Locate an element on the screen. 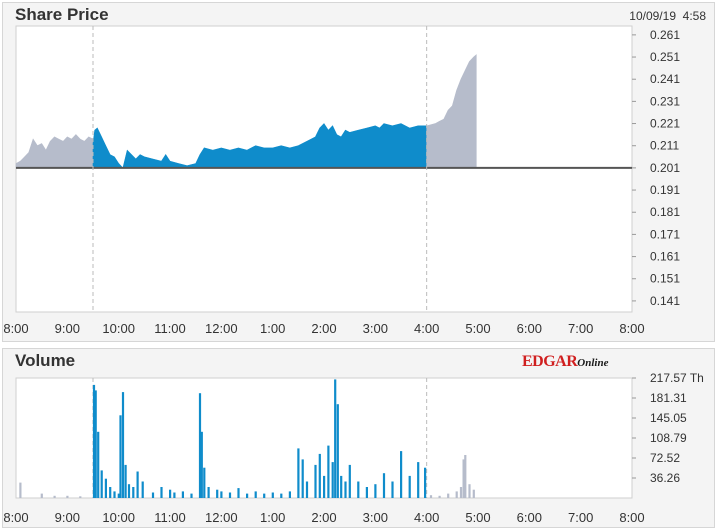  price-x-tick-label: 12:00 is located at coordinates (221, 328).